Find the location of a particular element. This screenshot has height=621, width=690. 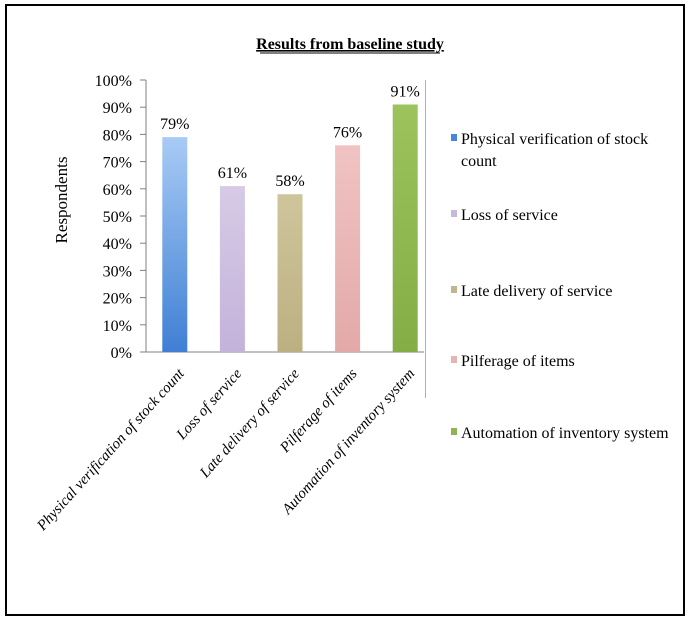

y-tick-label: 50% is located at coordinates (117, 217).